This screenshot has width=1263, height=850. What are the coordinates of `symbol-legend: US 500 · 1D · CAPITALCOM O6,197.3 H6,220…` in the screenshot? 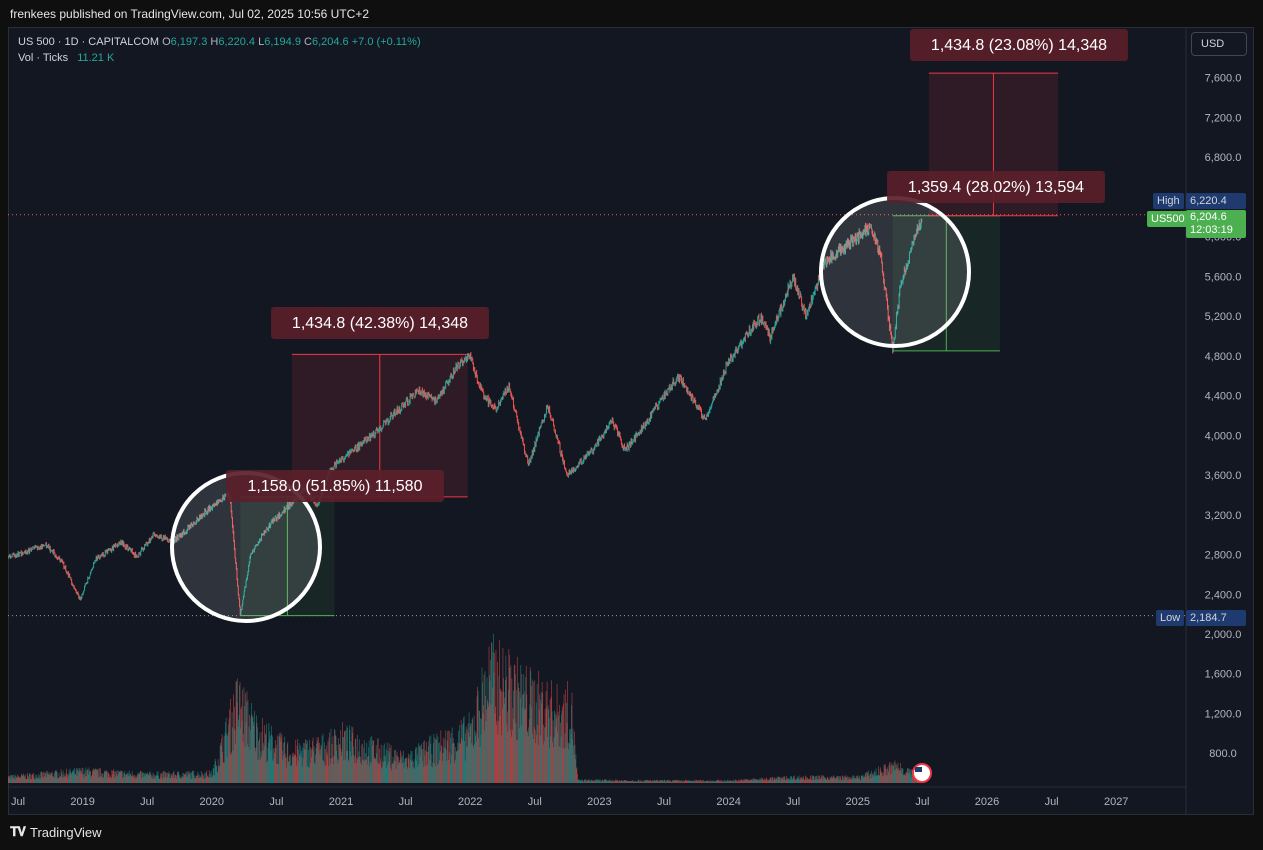 It's located at (219, 50).